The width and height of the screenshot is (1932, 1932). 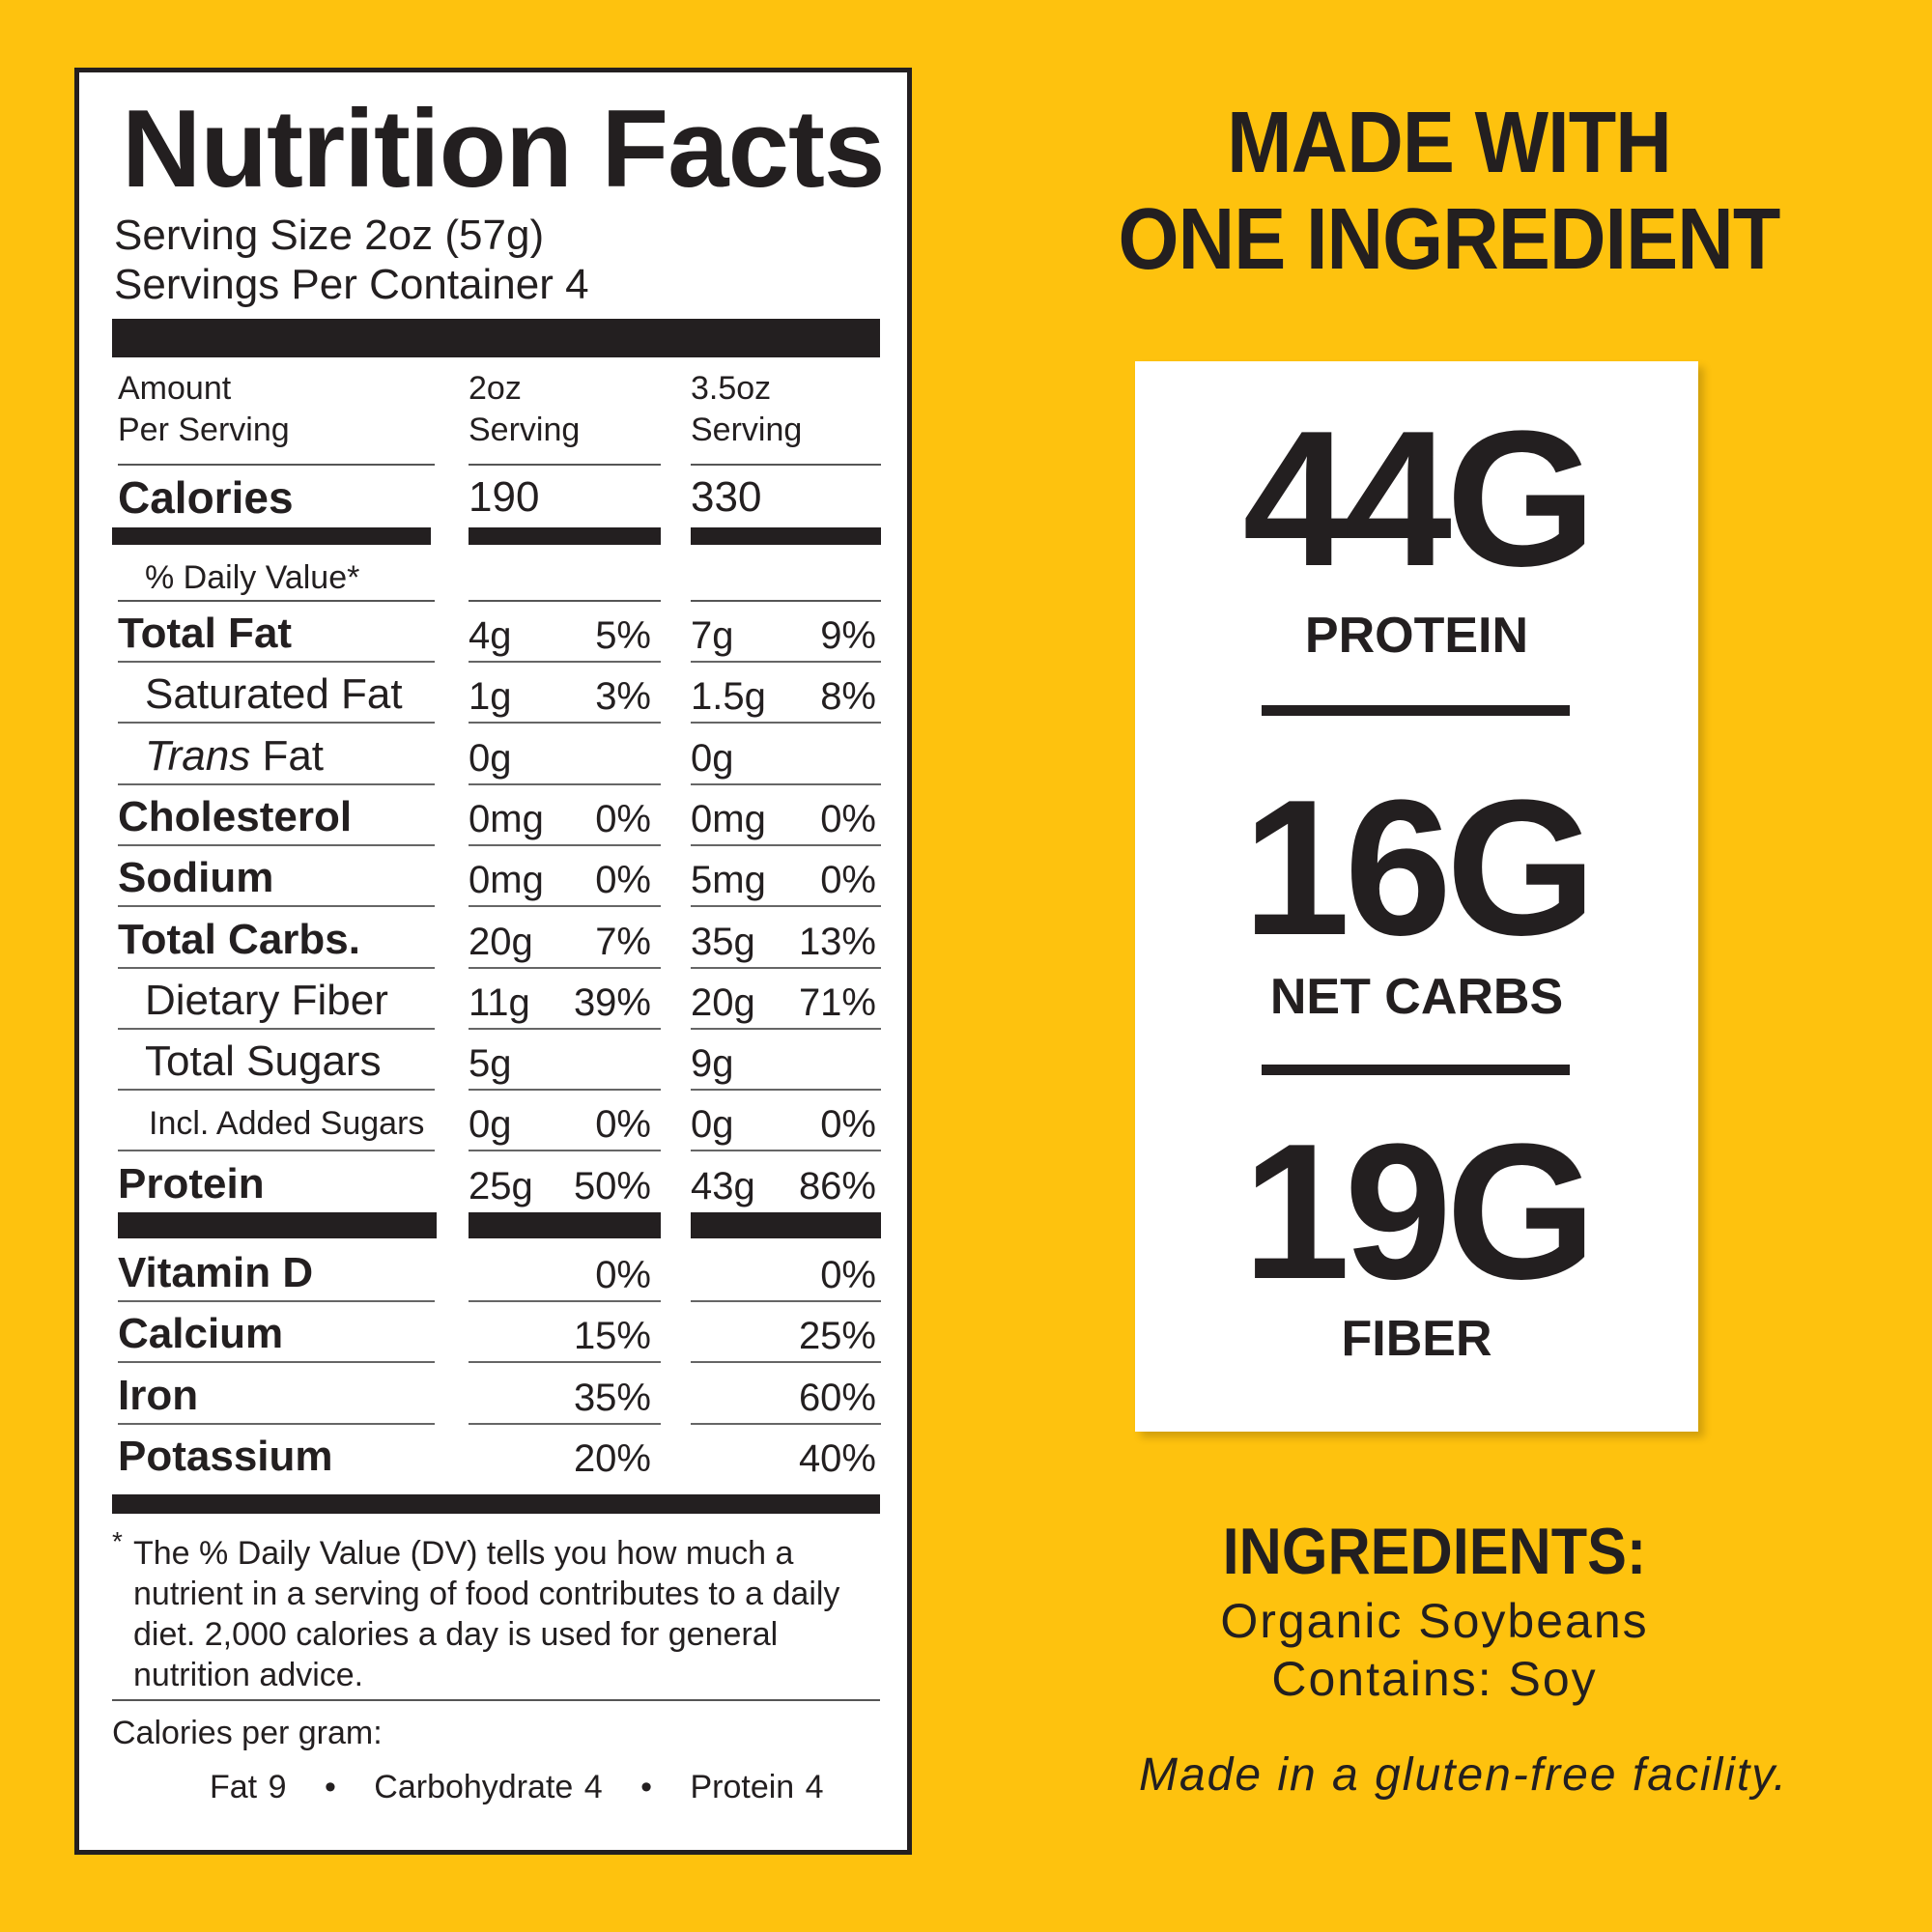 I want to click on dv-3-5oz: 86%, so click(x=837, y=1186).